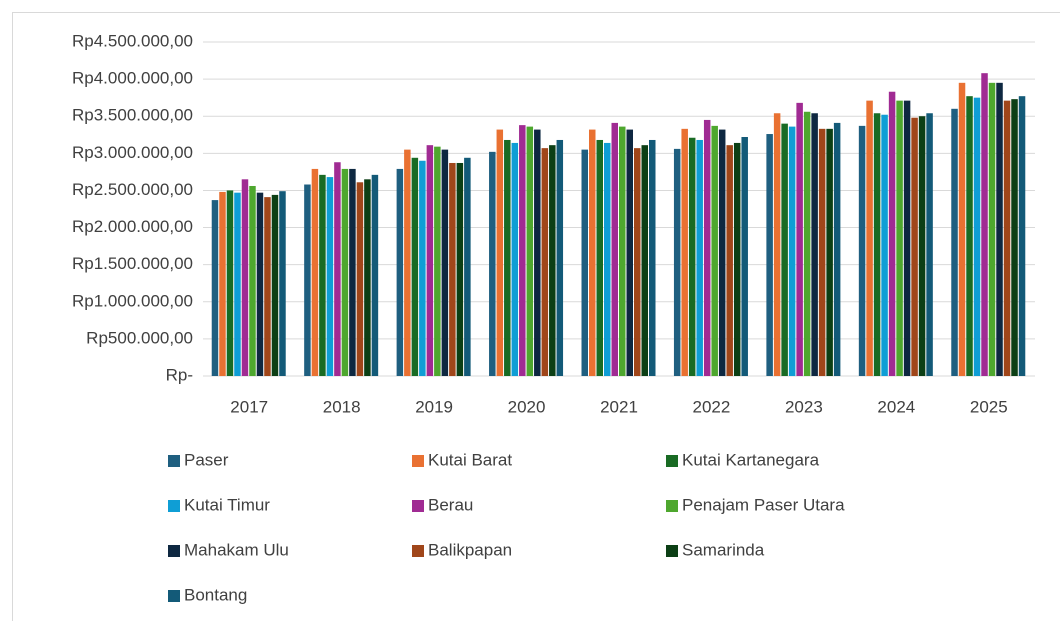 This screenshot has height=621, width=1060. What do you see at coordinates (132, 226) in the screenshot?
I see `y-tick-label: Rp2.000.000,00` at bounding box center [132, 226].